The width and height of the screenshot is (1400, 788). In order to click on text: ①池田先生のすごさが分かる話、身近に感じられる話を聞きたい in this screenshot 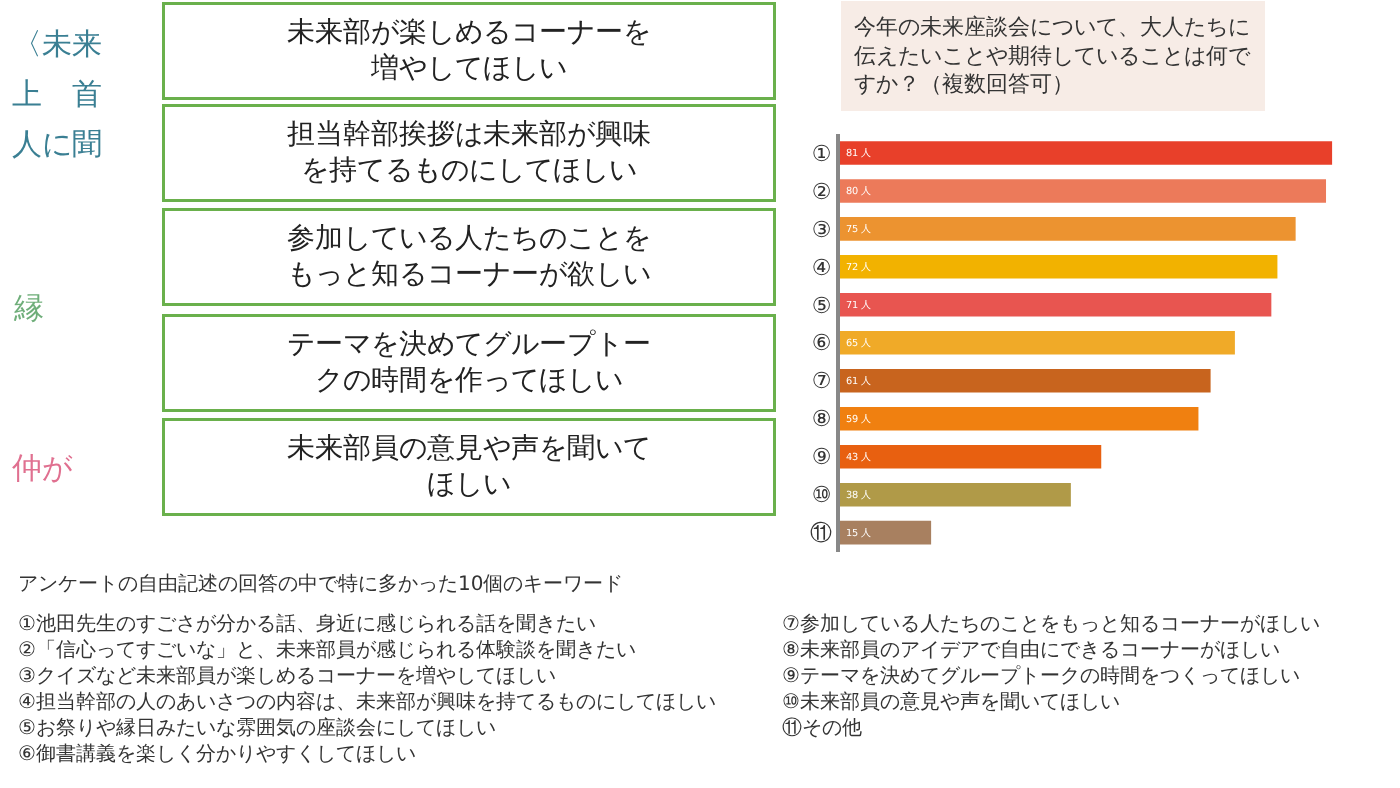, I will do `click(307, 624)`.